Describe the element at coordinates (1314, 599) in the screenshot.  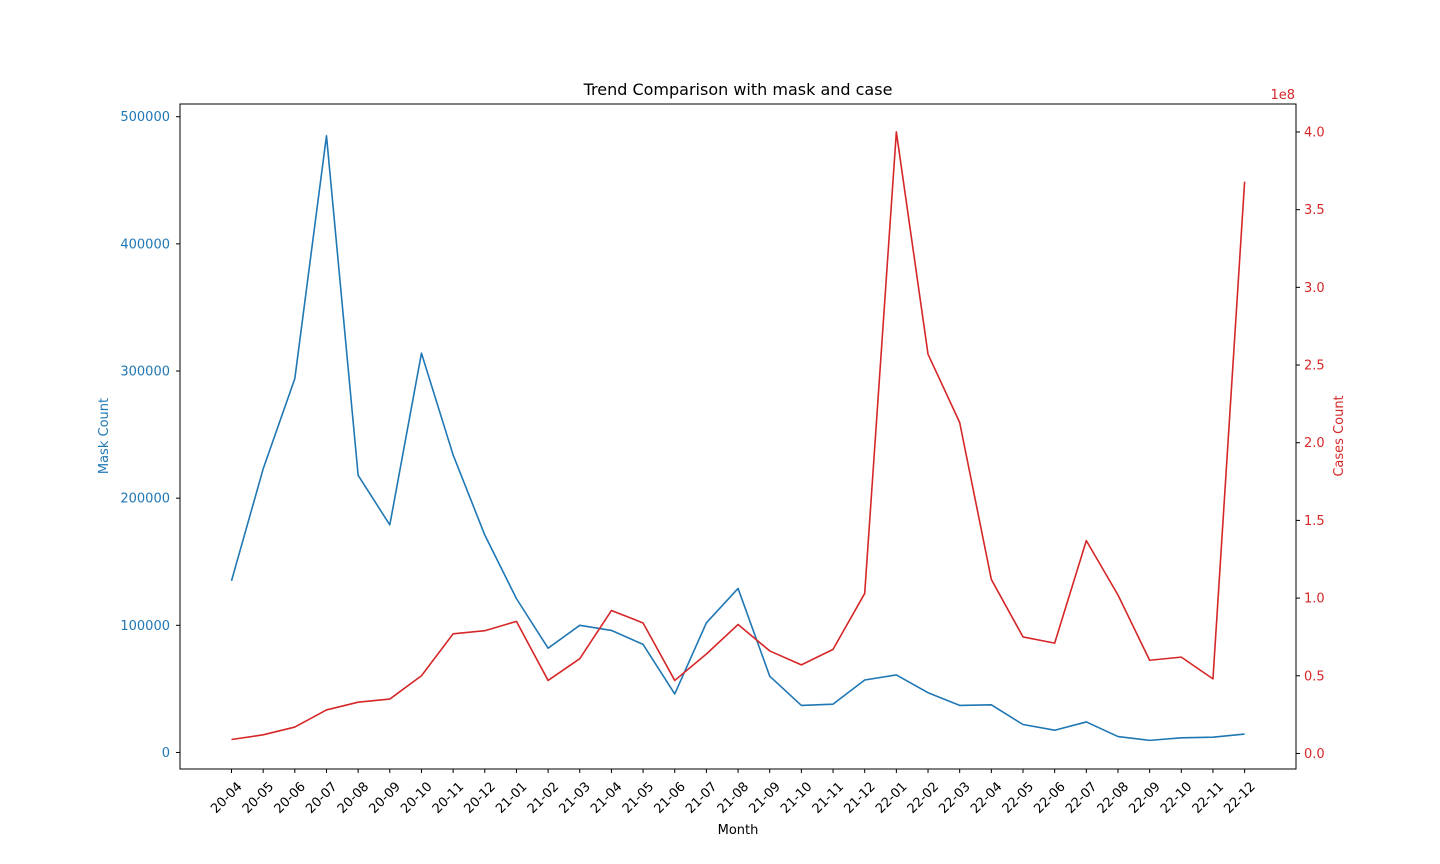
I see `right-tick-label: 1.0` at that location.